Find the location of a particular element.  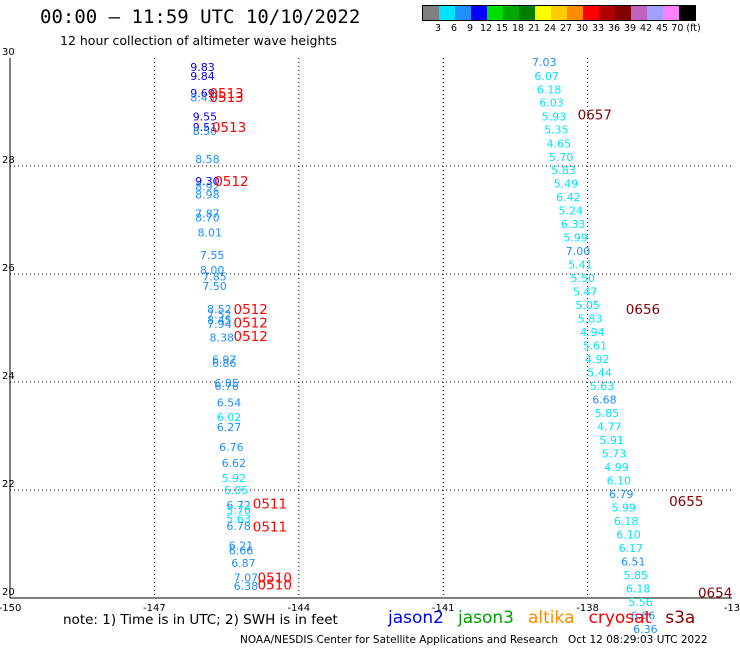

wave-height-value: 6.07 is located at coordinates (546, 76).